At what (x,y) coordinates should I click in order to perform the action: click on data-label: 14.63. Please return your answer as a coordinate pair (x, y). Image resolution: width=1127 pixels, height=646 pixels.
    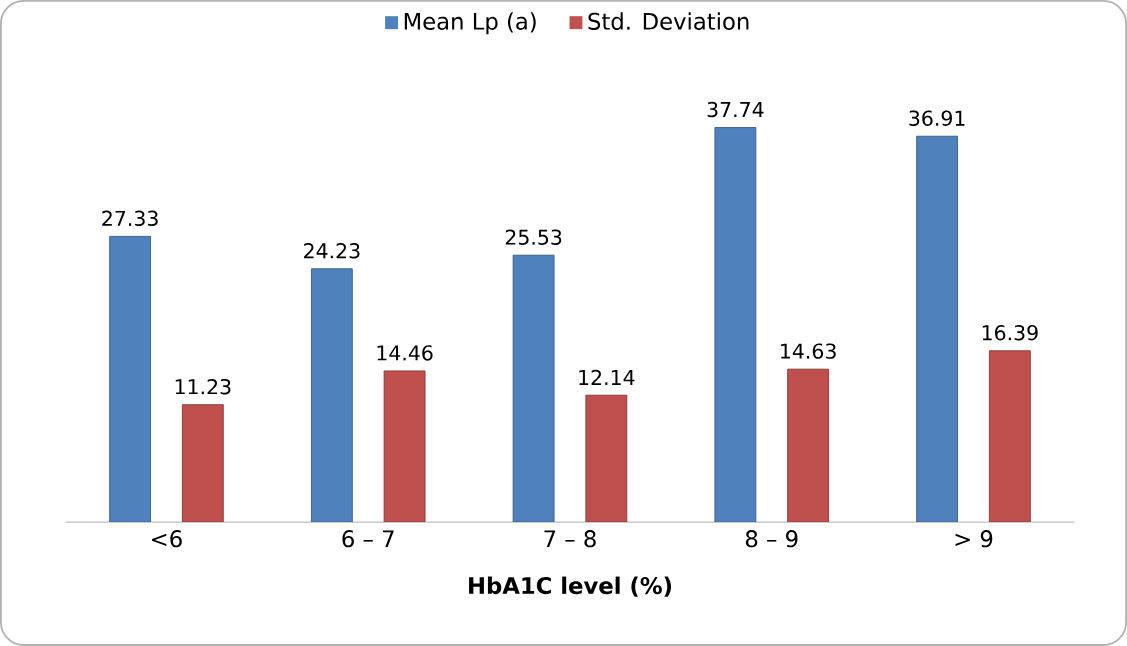
    Looking at the image, I should click on (808, 351).